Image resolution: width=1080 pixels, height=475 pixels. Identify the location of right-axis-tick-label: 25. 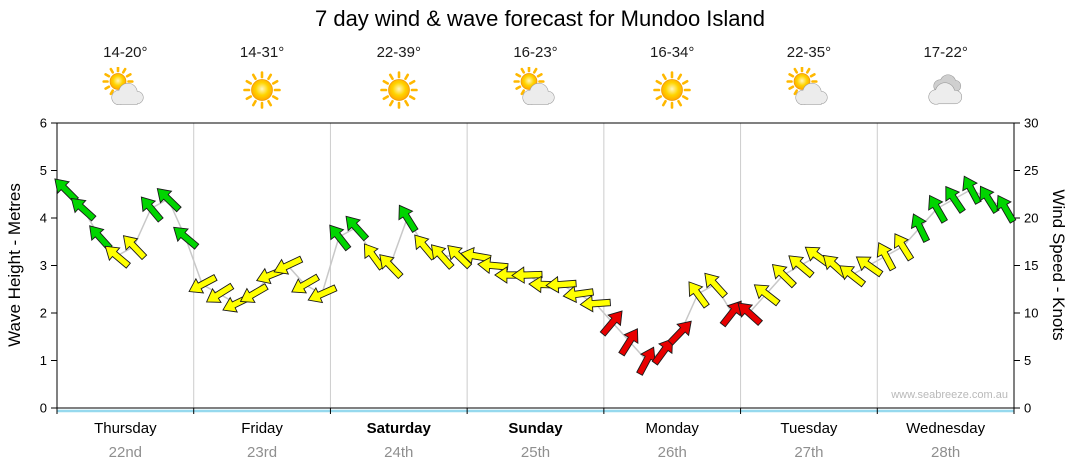
(1031, 170).